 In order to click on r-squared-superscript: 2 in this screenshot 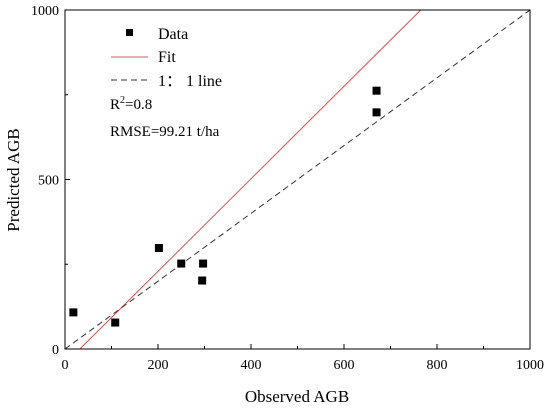, I will do `click(122, 100)`.